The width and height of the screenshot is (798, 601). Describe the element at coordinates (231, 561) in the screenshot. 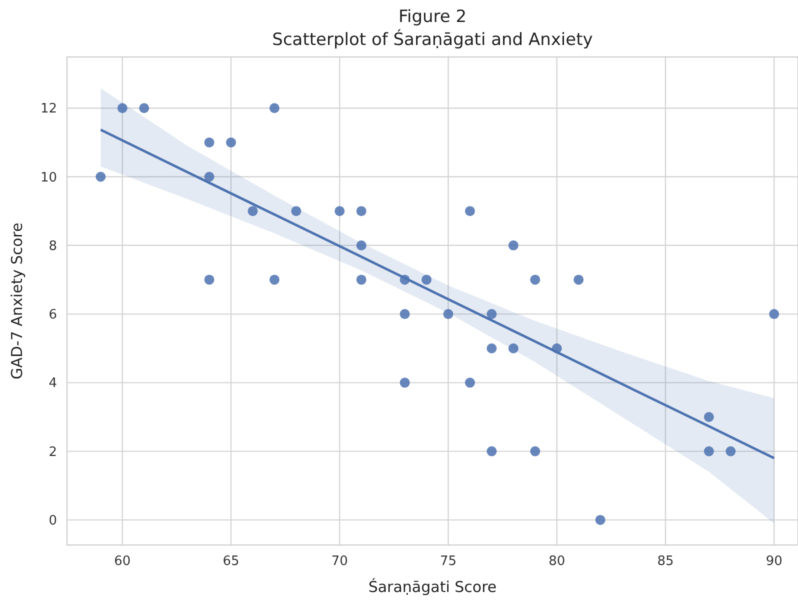

I see `x-tick-label: 65` at that location.